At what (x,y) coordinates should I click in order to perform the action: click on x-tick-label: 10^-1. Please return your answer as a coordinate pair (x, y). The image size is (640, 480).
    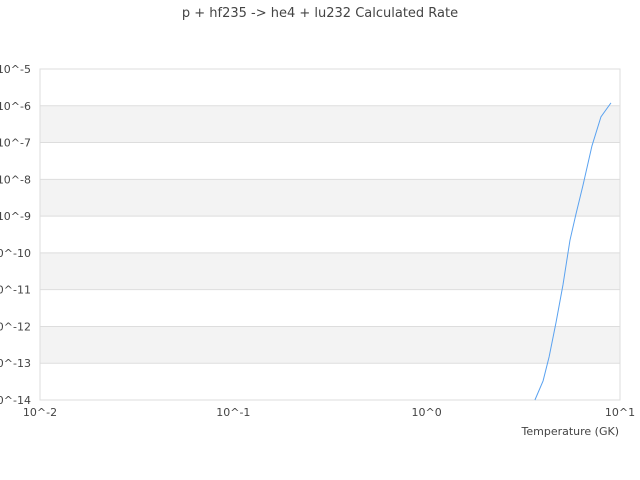
    Looking at the image, I should click on (233, 412).